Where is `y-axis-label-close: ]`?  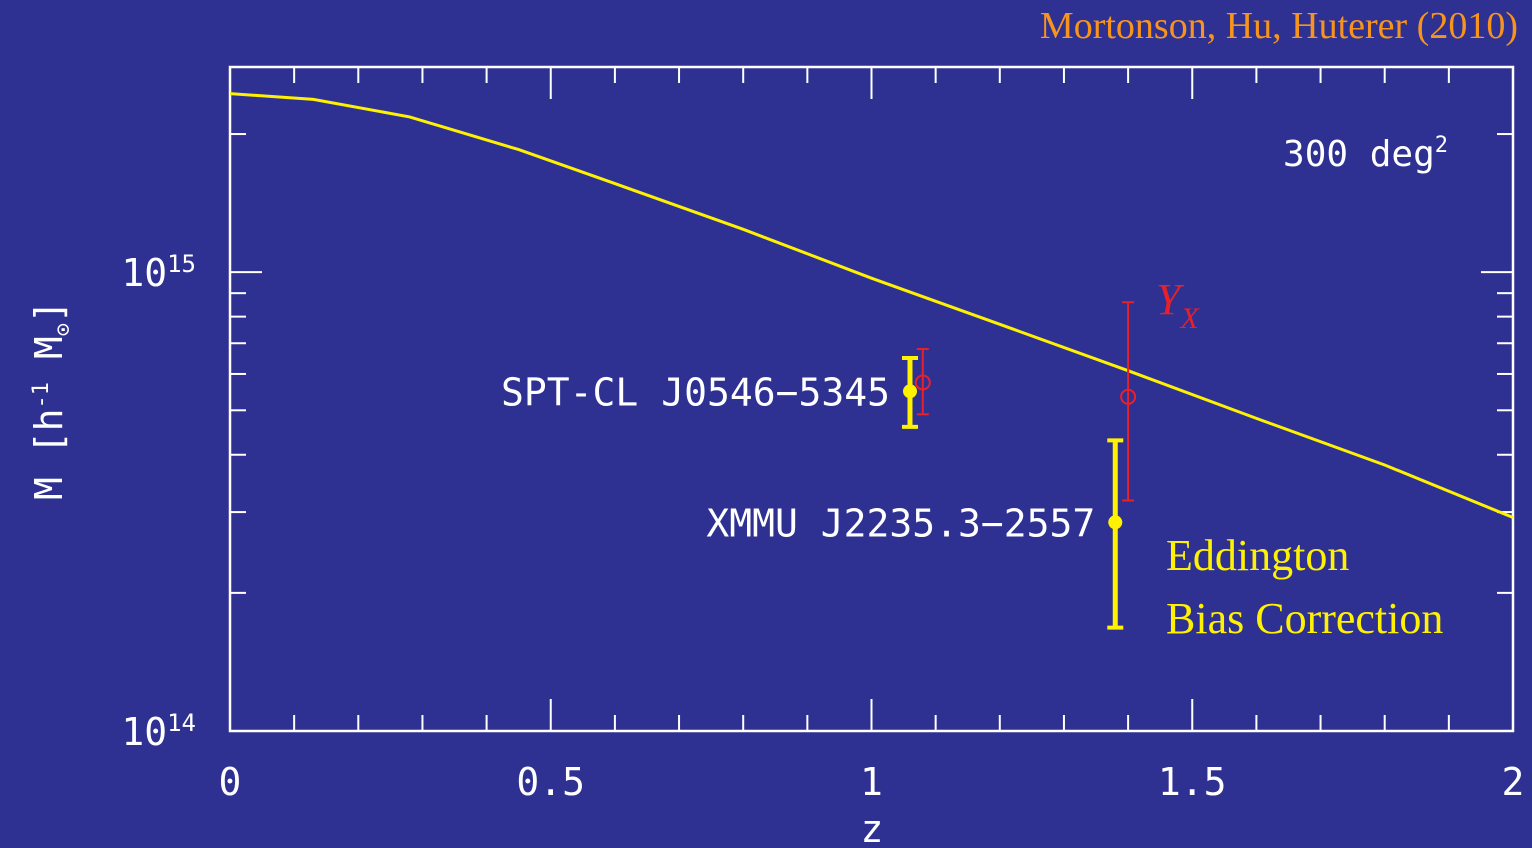
y-axis-label-close: ] is located at coordinates (49, 311).